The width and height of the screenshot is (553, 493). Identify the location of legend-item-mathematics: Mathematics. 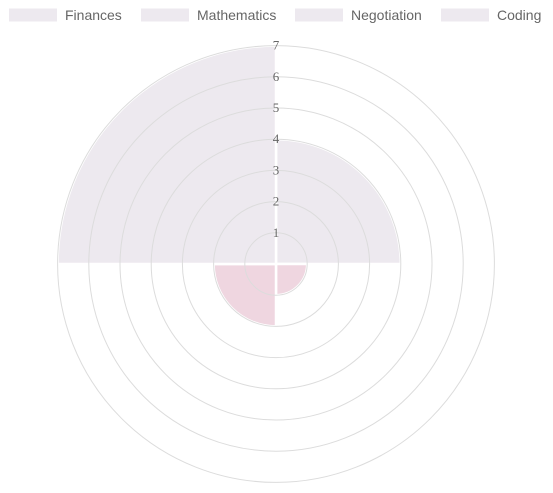
(208, 15).